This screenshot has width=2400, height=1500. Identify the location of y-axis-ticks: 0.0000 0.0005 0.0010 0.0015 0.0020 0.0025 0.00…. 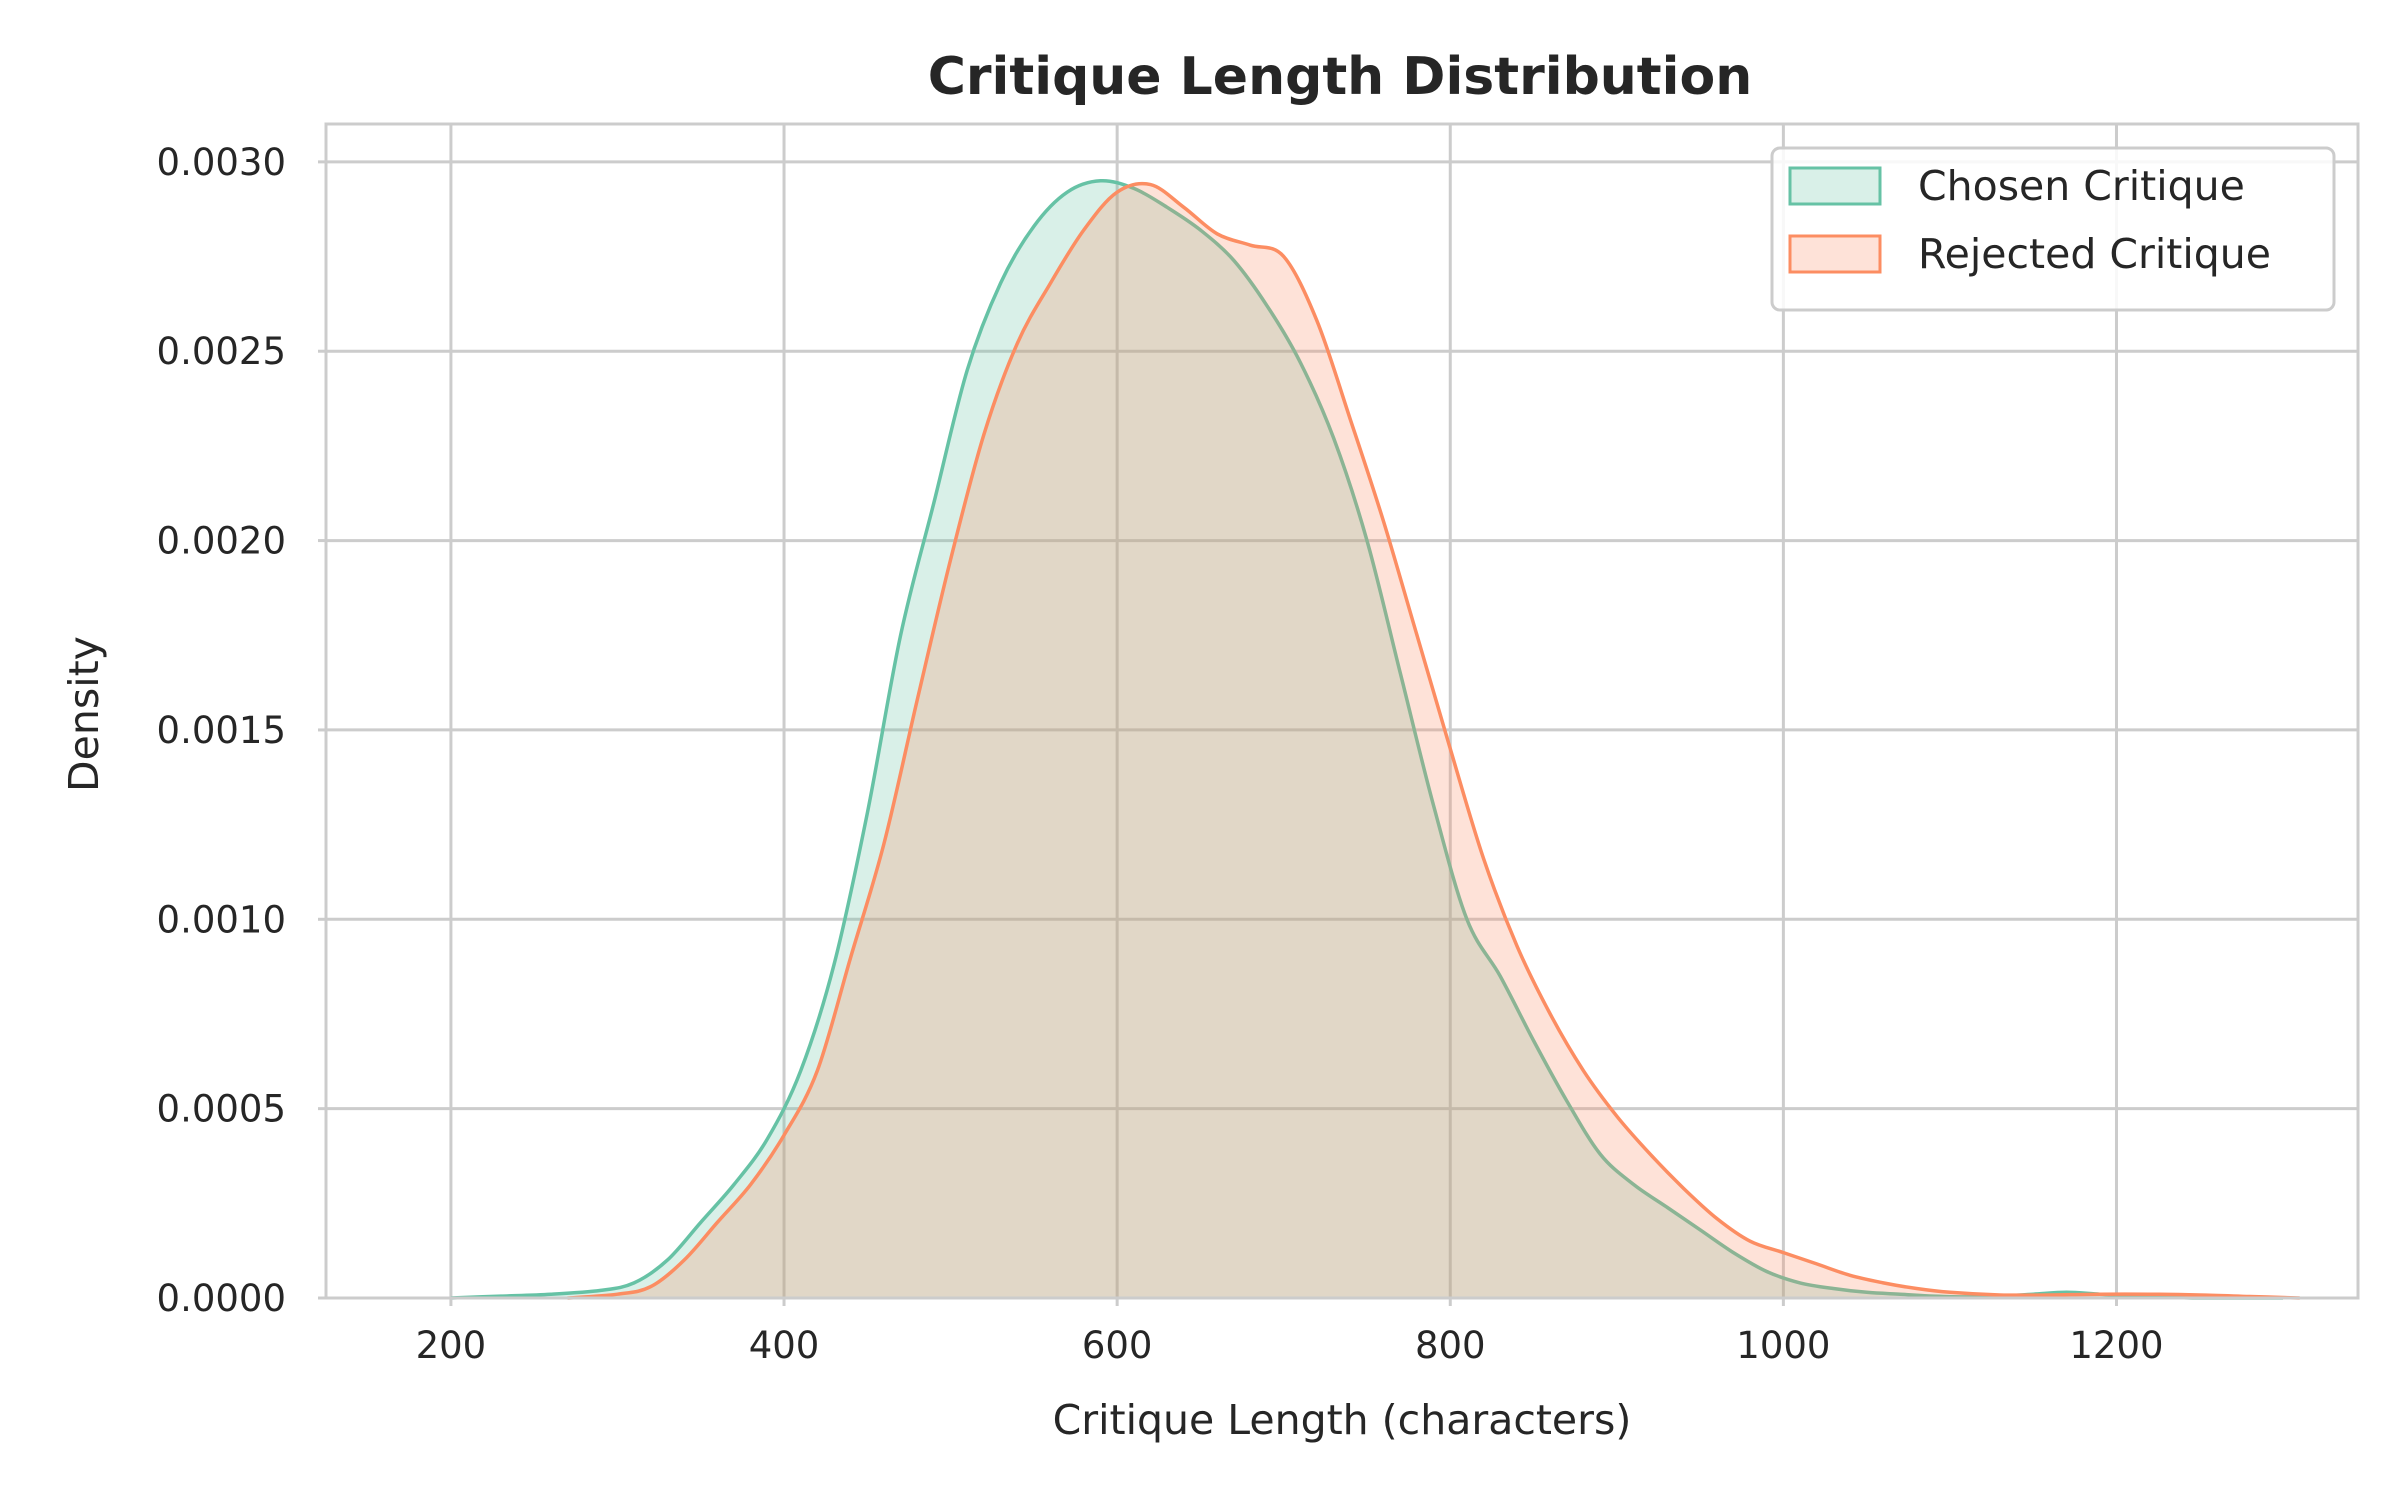
(241, 730).